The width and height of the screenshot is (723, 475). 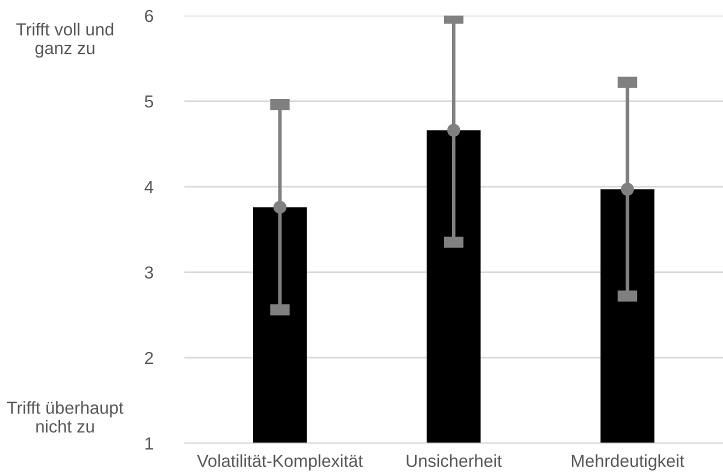 What do you see at coordinates (149, 102) in the screenshot?
I see `y-tick-label: 5` at bounding box center [149, 102].